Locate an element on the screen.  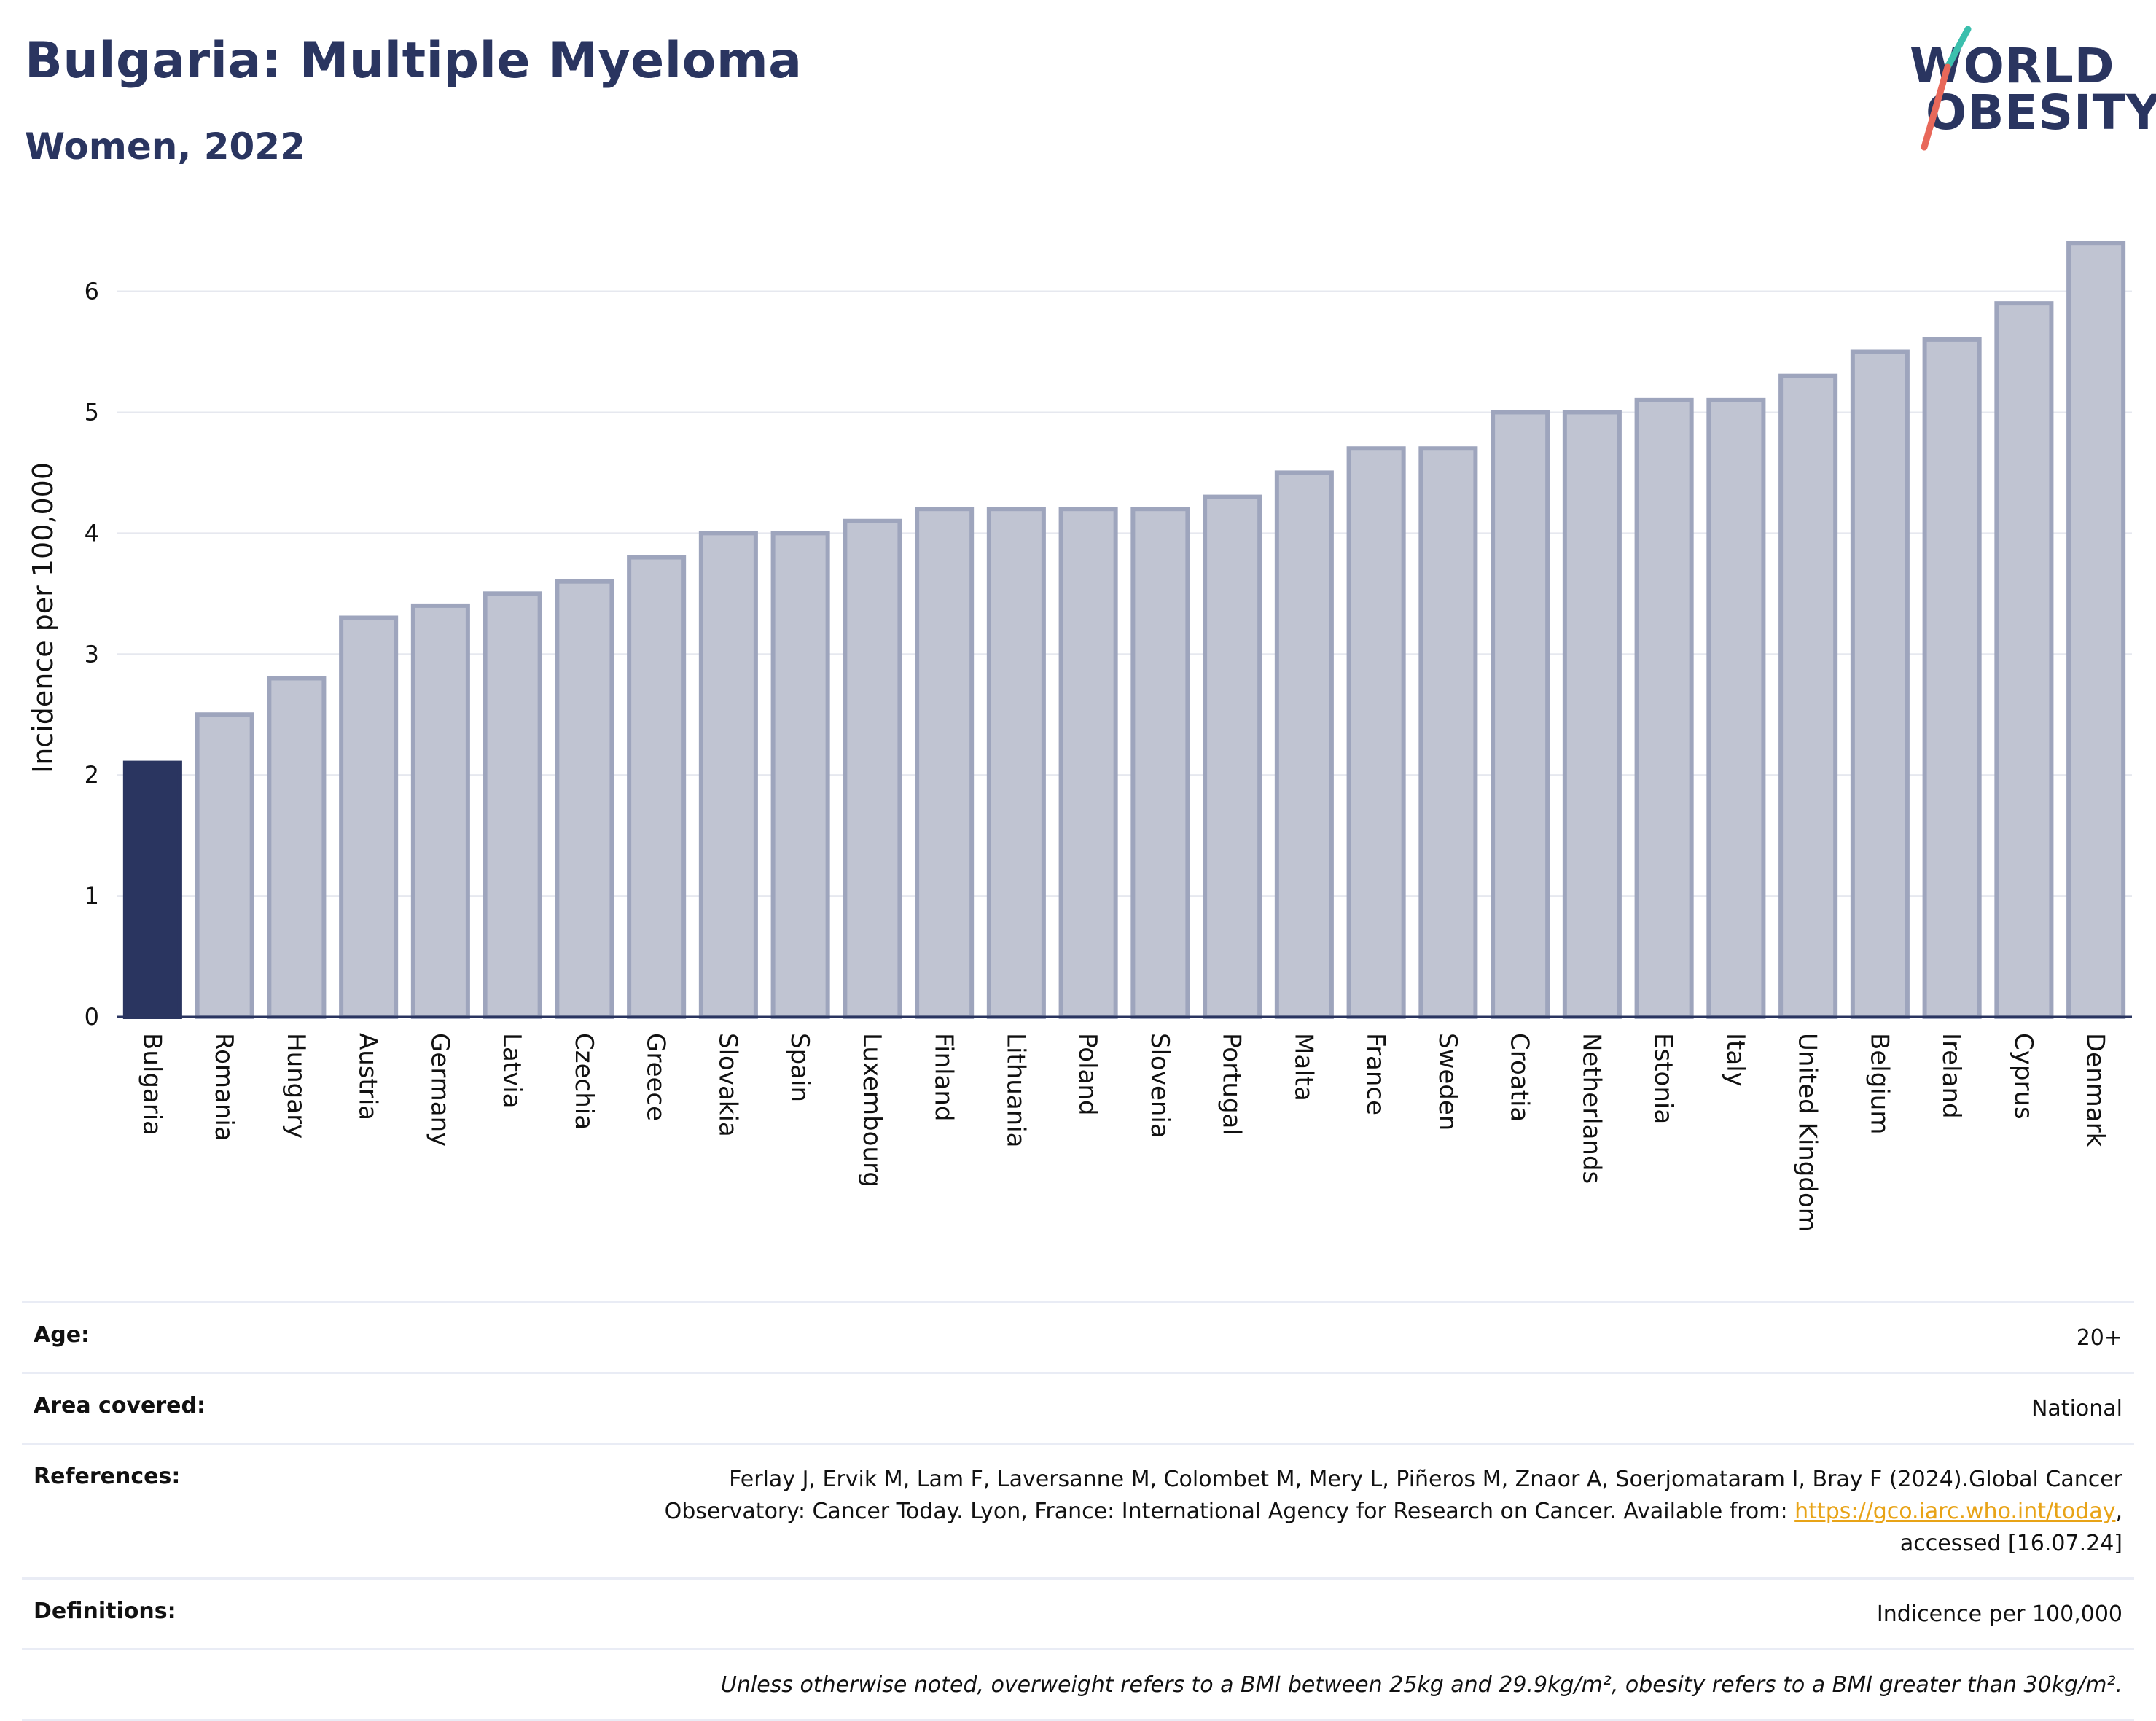
y-tick-label: 1 is located at coordinates (92, 896).